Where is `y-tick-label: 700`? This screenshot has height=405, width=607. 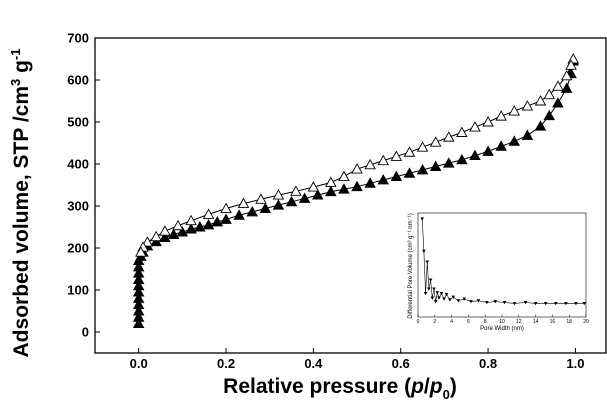
y-tick-label: 700 is located at coordinates (78, 38).